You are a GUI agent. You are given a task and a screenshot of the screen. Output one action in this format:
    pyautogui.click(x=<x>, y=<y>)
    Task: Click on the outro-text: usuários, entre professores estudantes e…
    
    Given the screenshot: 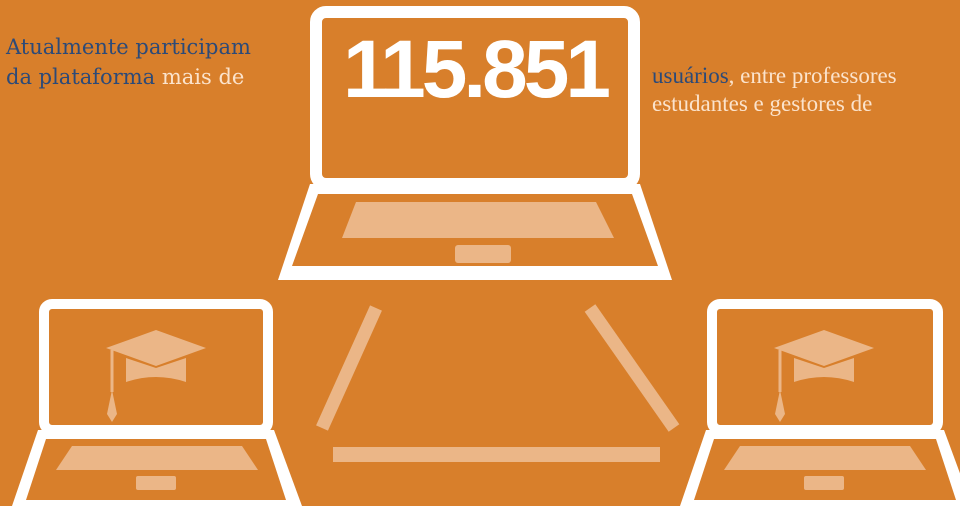 What is the action you would take?
    pyautogui.click(x=774, y=90)
    